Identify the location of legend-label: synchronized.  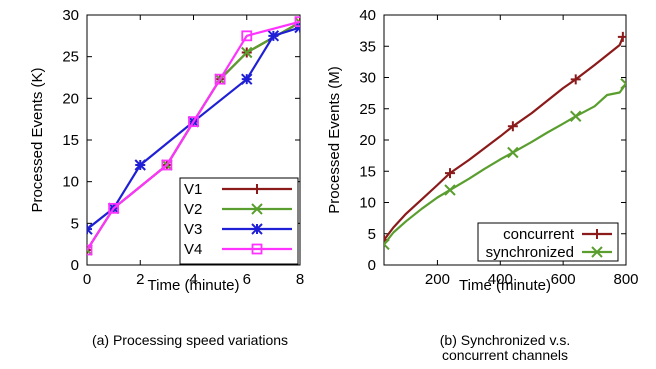
(530, 252).